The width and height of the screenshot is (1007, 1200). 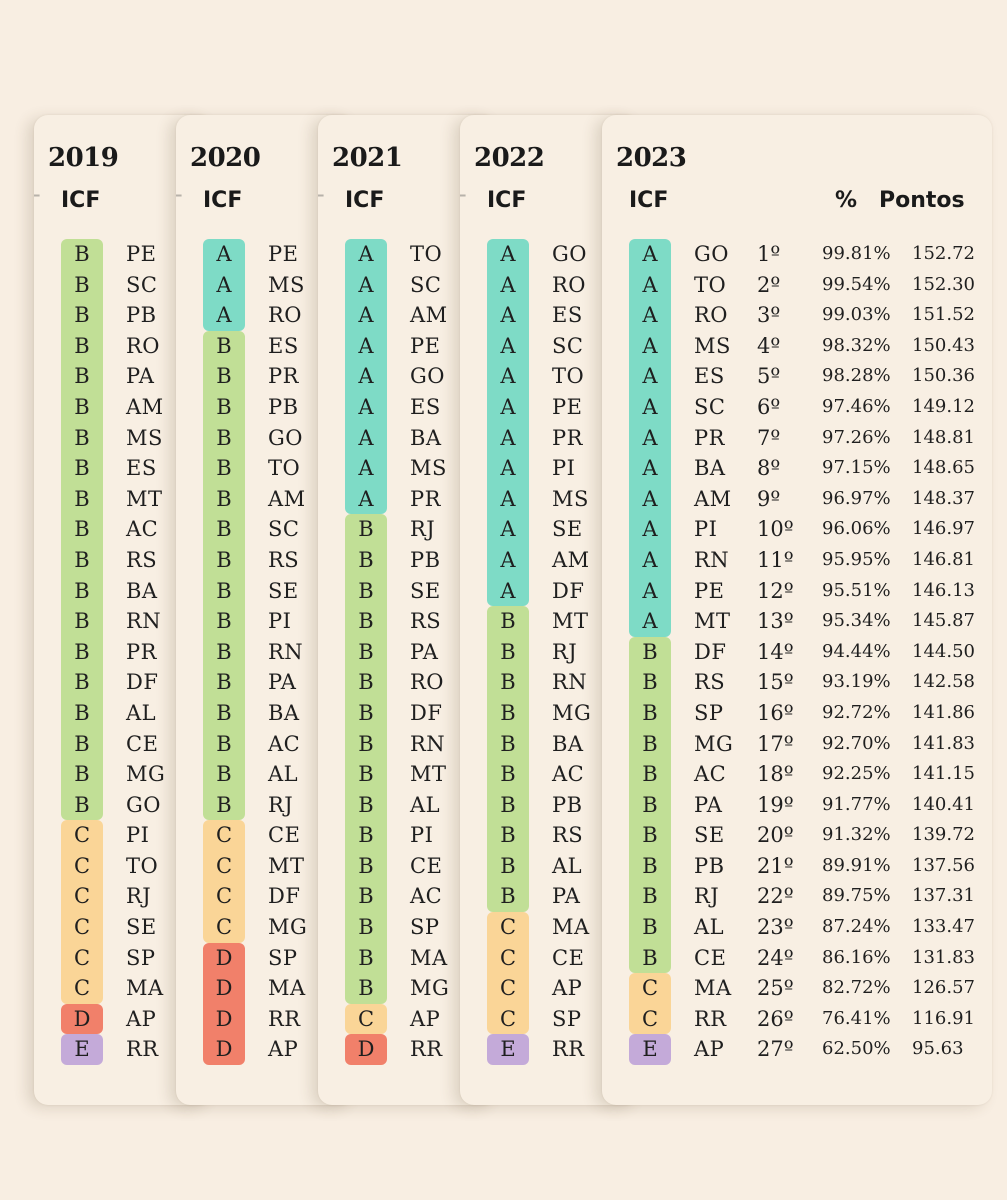 I want to click on points-value: 146.13, so click(x=943, y=590).